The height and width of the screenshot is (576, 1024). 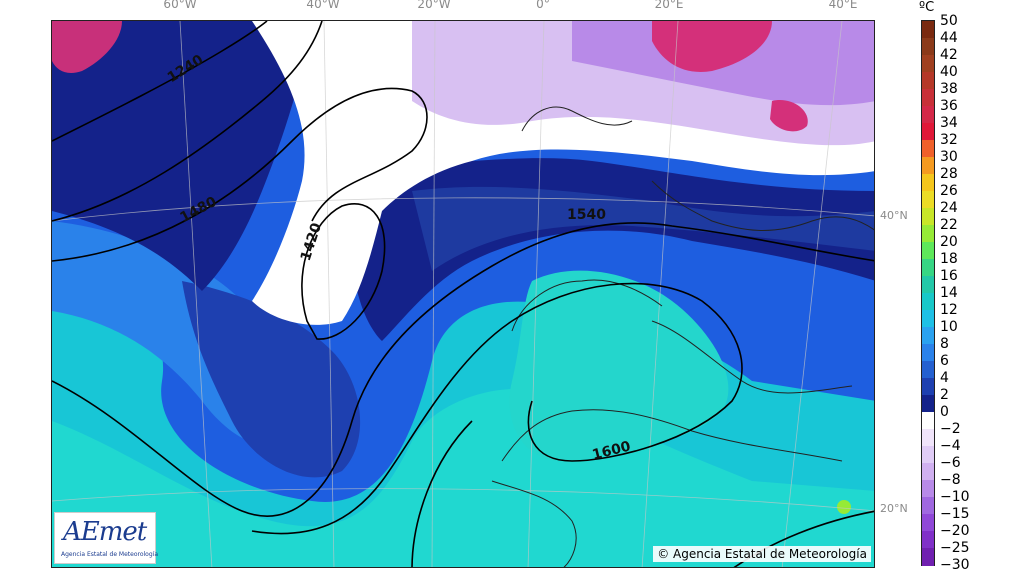 I want to click on colorbar-tick-label: 8, so click(x=944, y=344).